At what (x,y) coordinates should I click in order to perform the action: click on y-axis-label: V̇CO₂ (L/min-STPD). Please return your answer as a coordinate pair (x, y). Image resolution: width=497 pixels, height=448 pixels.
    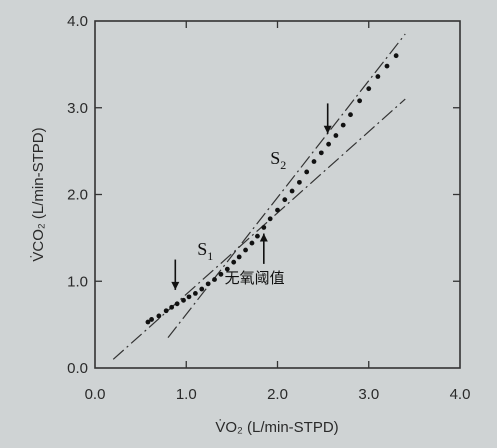
    Looking at the image, I should click on (38, 194).